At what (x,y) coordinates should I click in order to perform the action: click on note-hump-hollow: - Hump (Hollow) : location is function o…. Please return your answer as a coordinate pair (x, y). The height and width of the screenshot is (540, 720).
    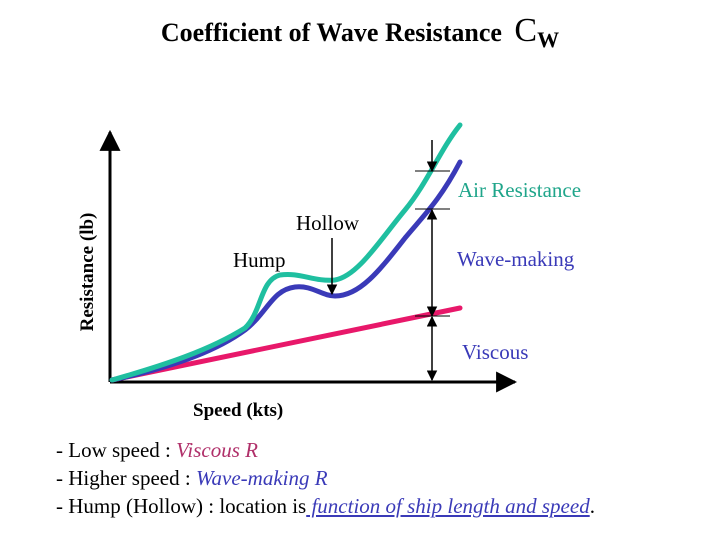
    Looking at the image, I should click on (325, 506).